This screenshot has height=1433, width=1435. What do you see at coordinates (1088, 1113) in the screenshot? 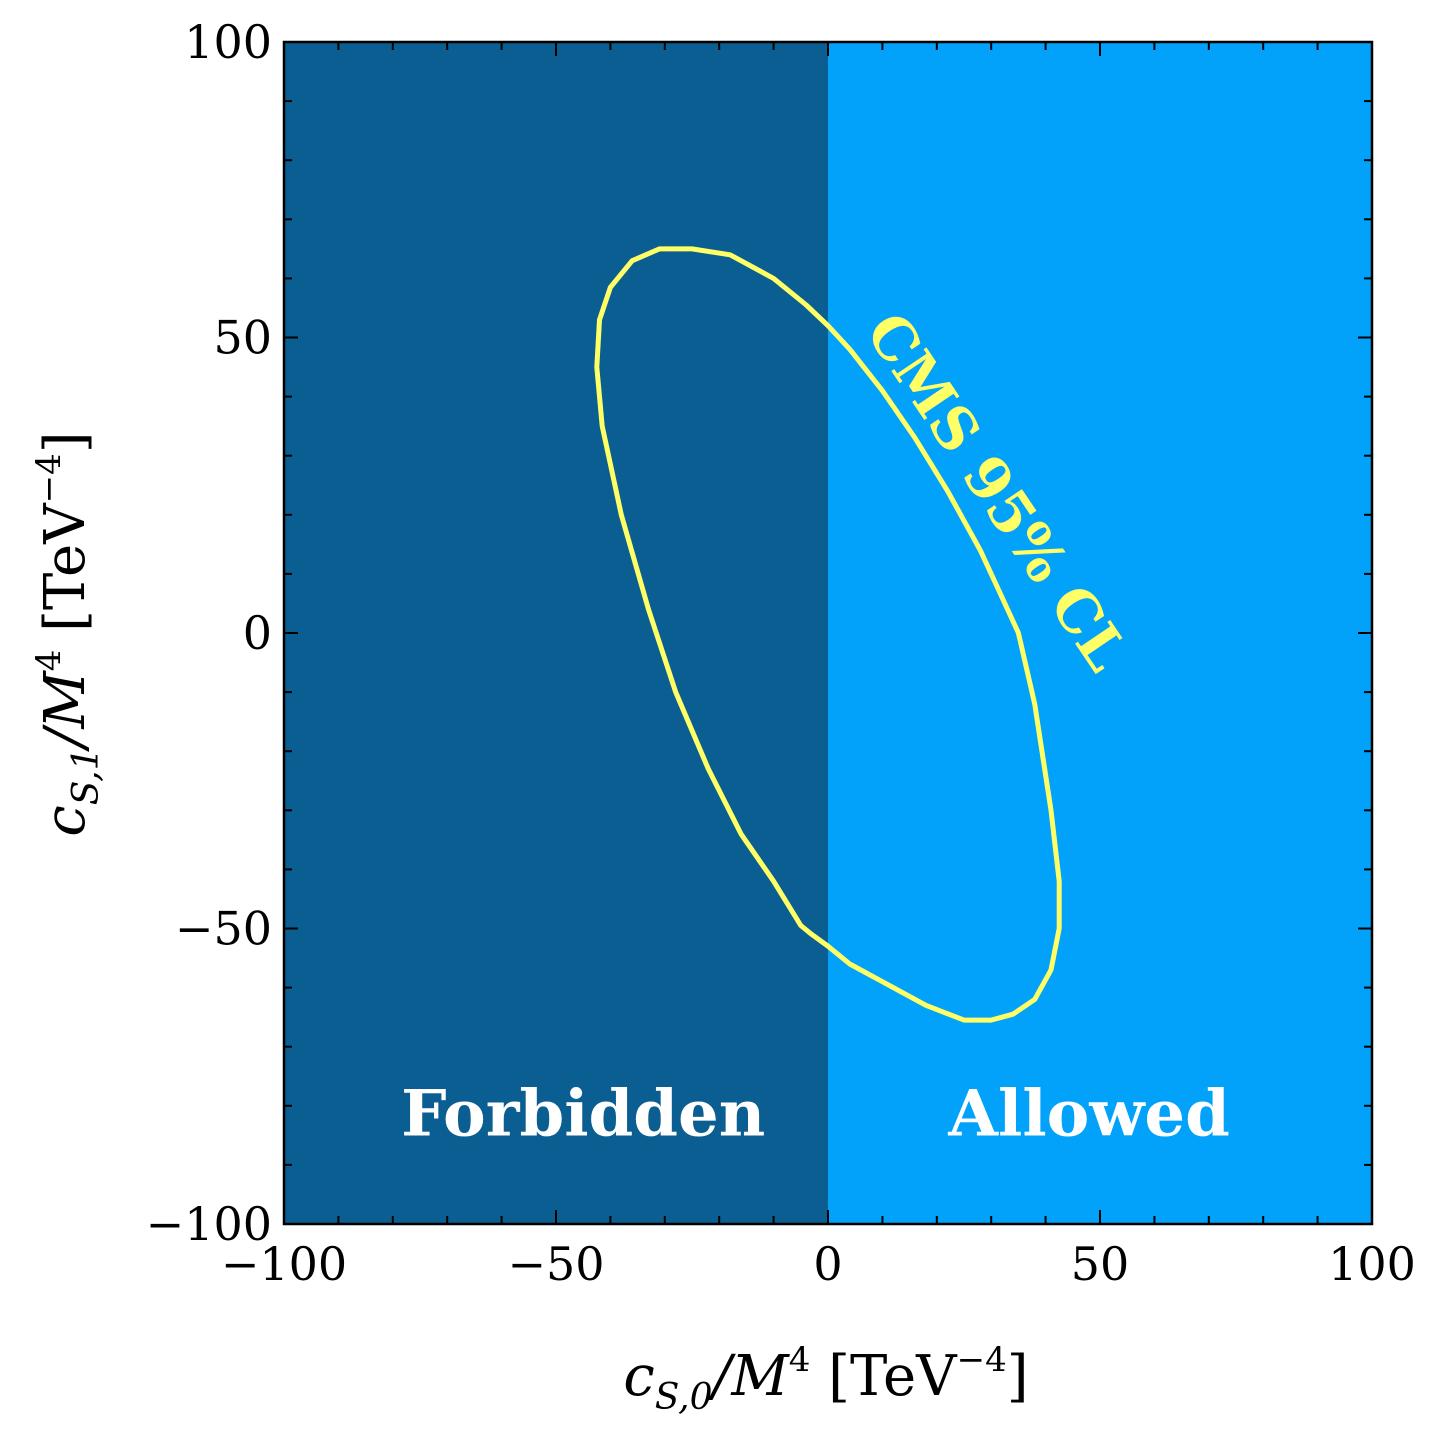
I see `region-label-allowed: Allowed` at bounding box center [1088, 1113].